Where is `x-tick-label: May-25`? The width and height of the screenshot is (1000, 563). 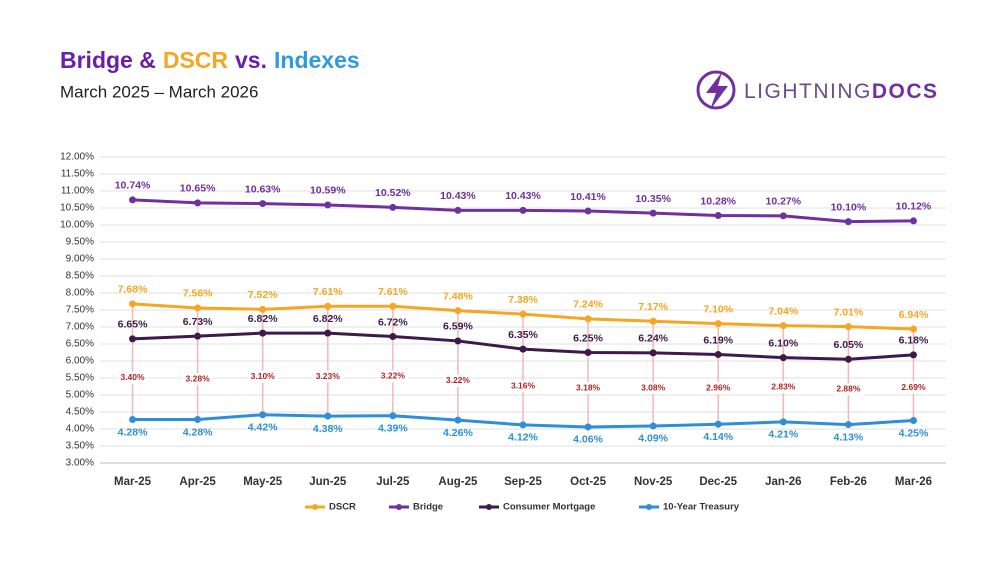 x-tick-label: May-25 is located at coordinates (263, 482).